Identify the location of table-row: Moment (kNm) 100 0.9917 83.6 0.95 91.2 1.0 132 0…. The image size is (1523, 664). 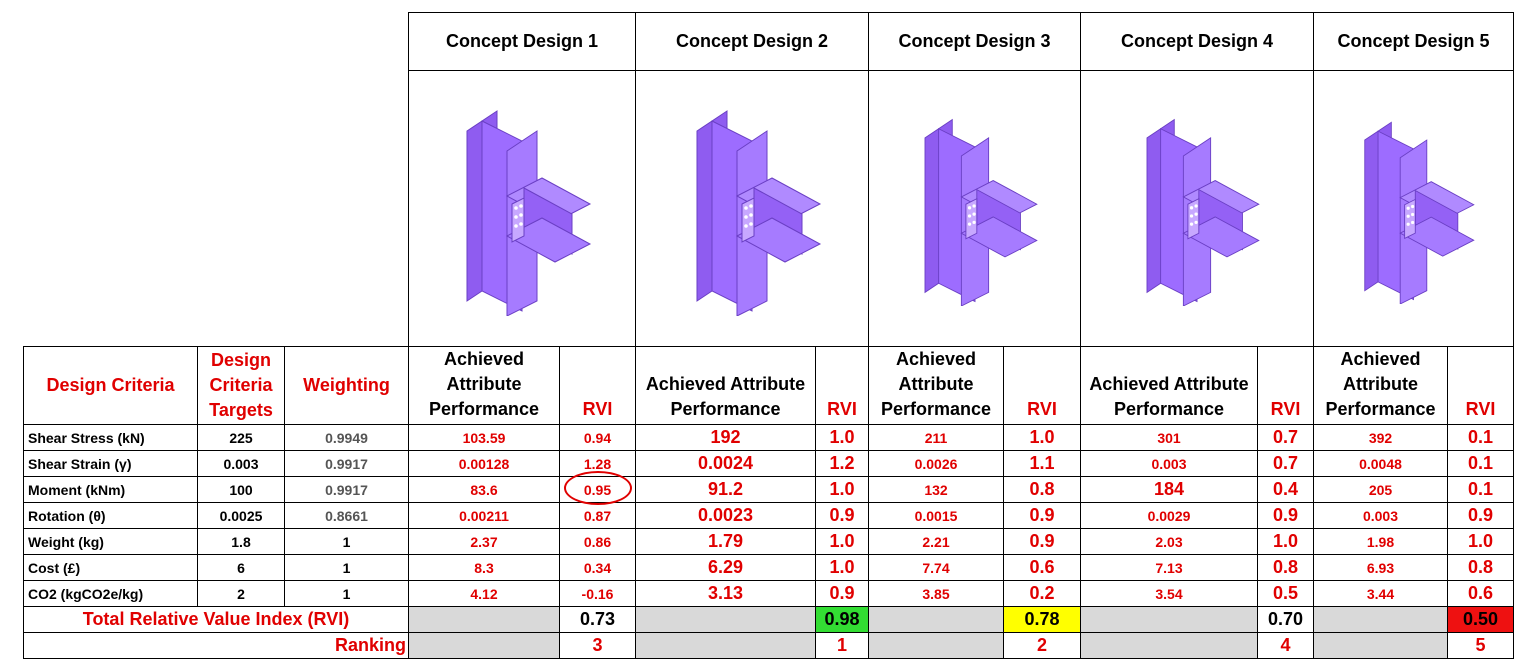
(768, 488).